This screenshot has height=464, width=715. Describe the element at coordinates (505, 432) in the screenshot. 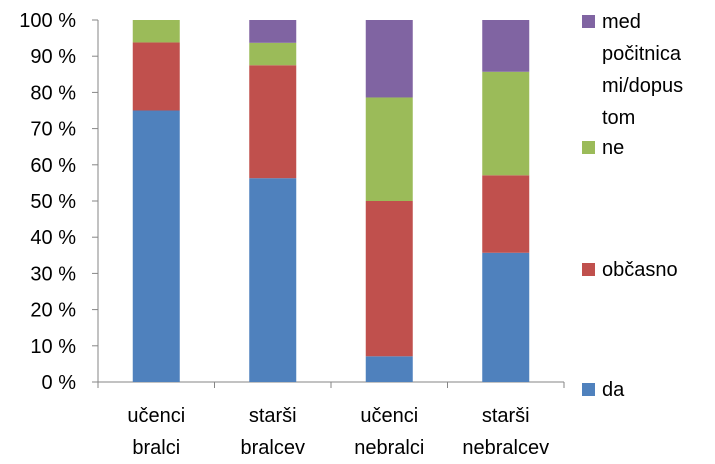

I see `x-category-label: starši nebralcev` at that location.